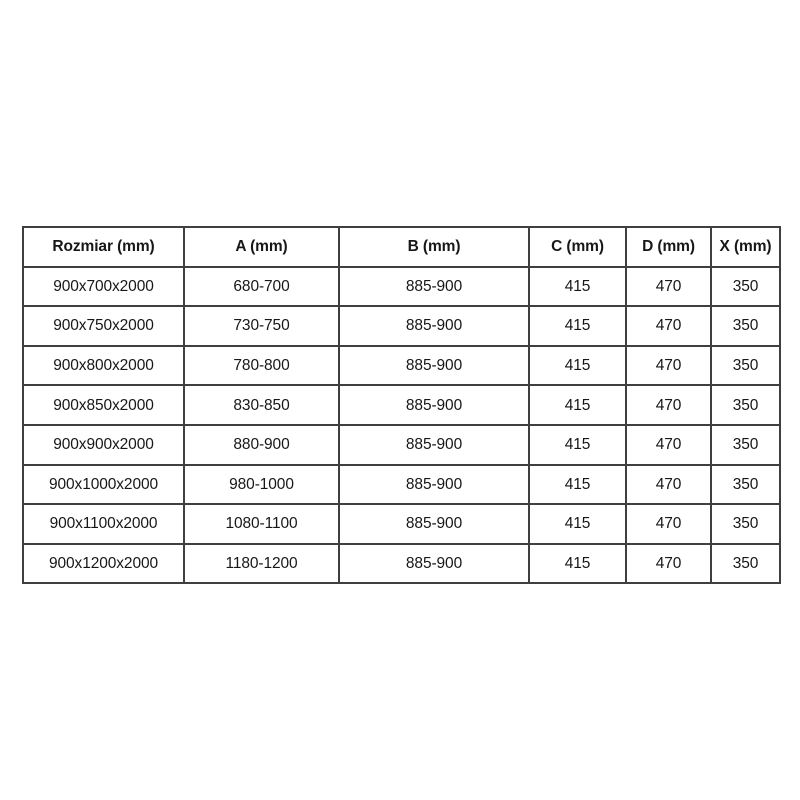 The width and height of the screenshot is (800, 800). What do you see at coordinates (261, 326) in the screenshot?
I see `cell-a: 730-750` at bounding box center [261, 326].